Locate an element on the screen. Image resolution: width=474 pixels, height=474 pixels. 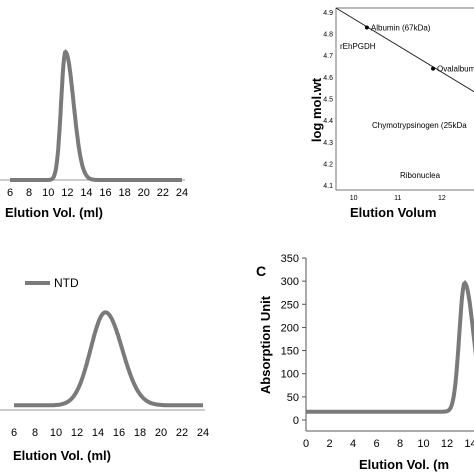
fit-line is located at coordinates (404, 50).